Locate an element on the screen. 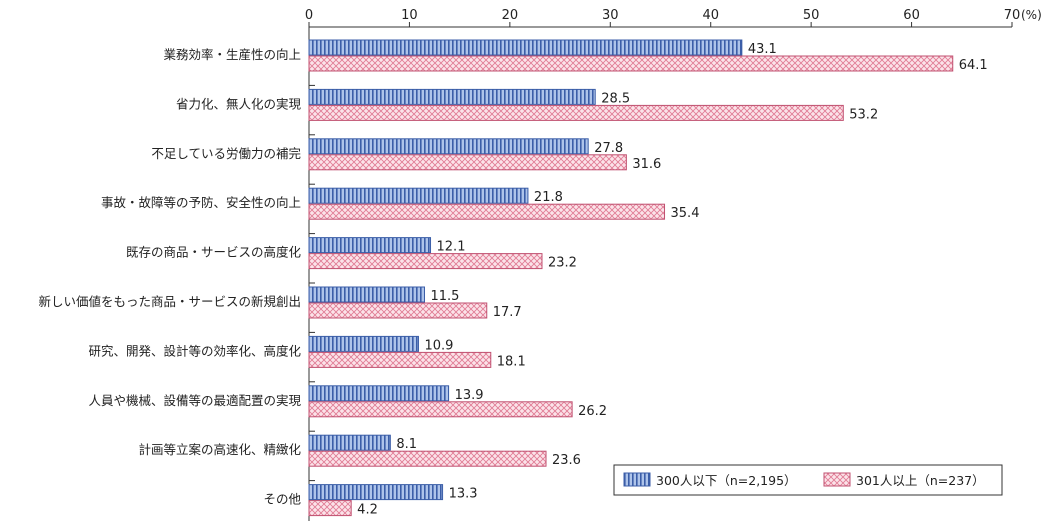  data-label: 10.9 is located at coordinates (438, 345).